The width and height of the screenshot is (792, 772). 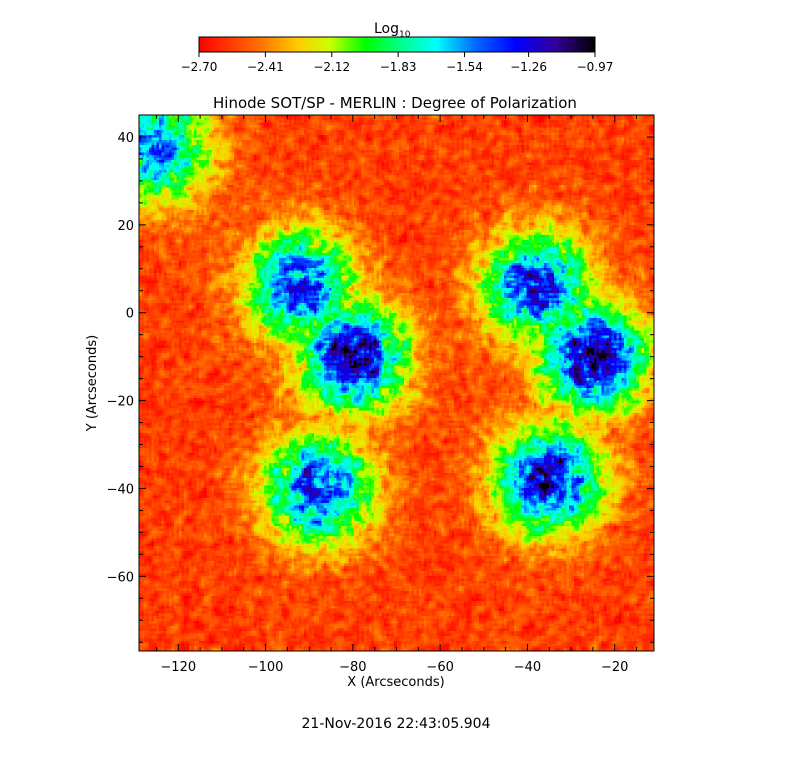 What do you see at coordinates (265, 67) in the screenshot?
I see `colorbar-tick-label: −2.41` at bounding box center [265, 67].